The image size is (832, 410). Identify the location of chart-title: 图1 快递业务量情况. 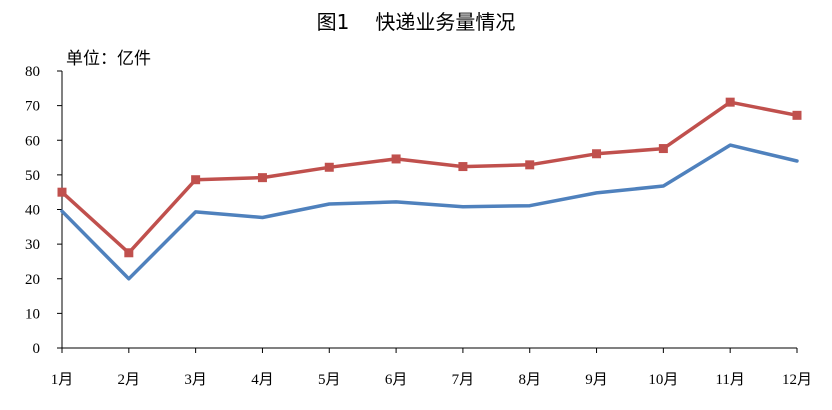
(416, 20).